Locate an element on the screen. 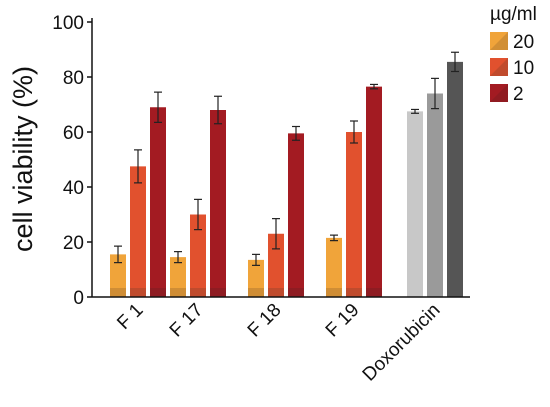 The image size is (550, 407). legend-label: 20 is located at coordinates (523, 42).